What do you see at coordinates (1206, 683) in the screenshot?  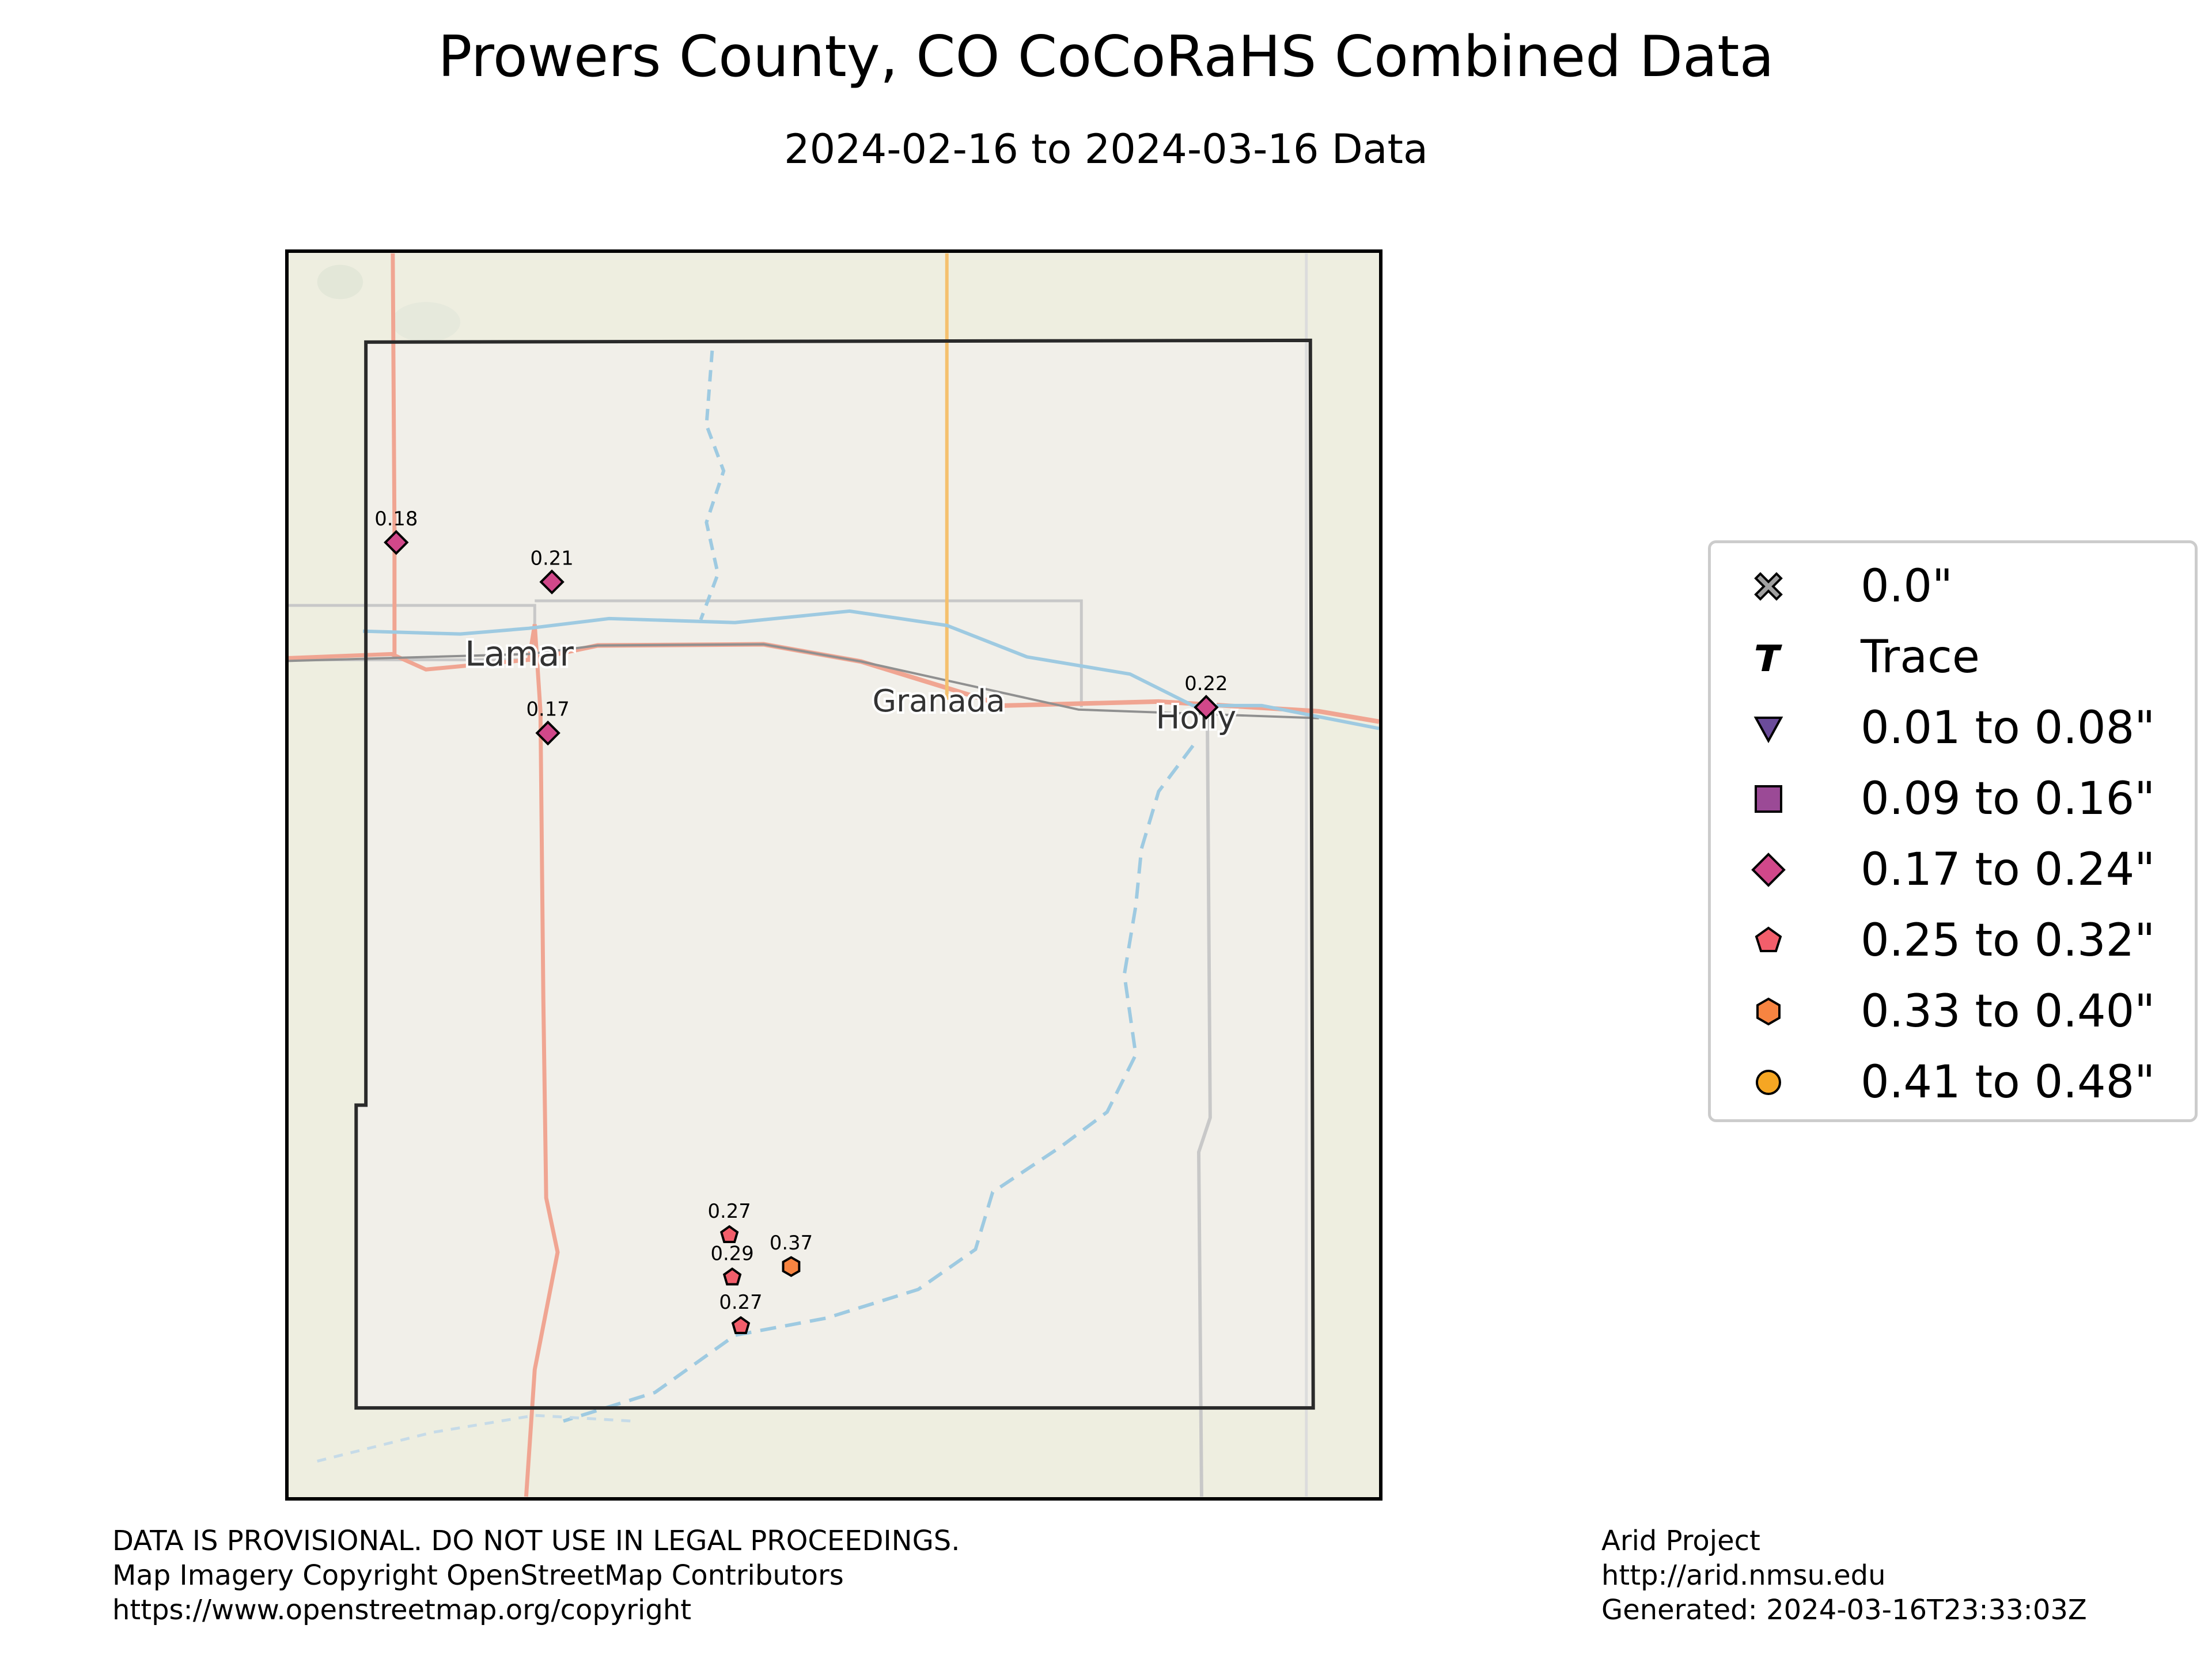 I see `station-value-label: 0.22` at bounding box center [1206, 683].